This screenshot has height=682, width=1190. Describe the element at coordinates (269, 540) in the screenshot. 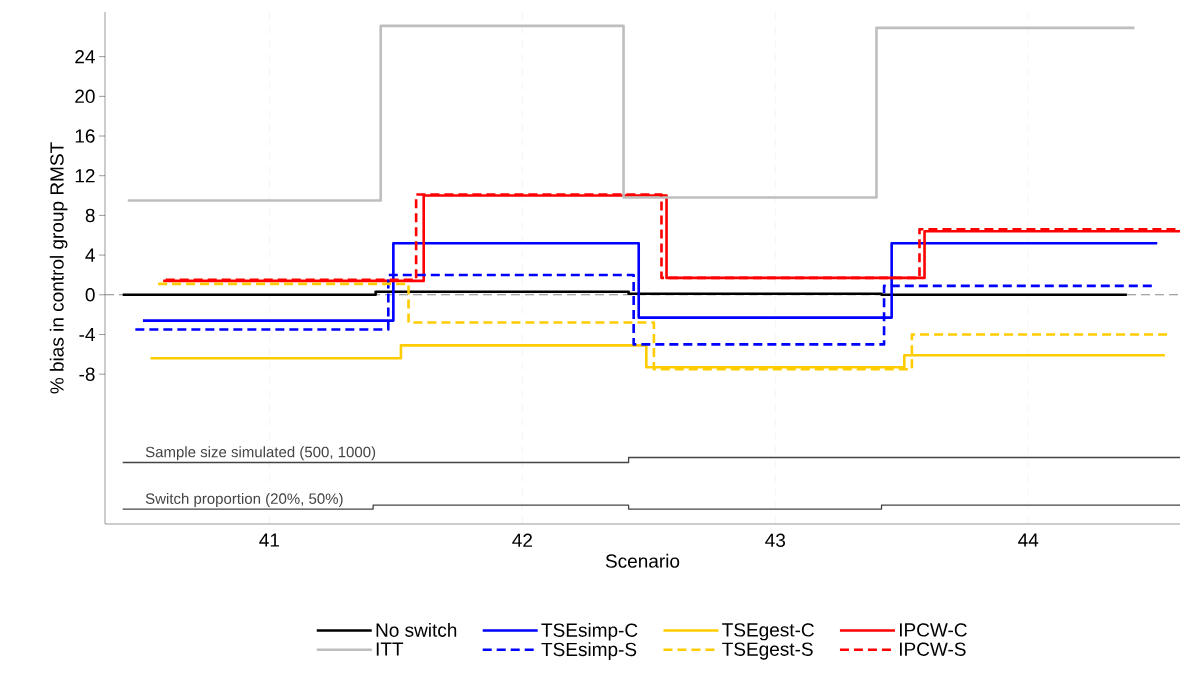

I see `x-tick-label: 41` at that location.